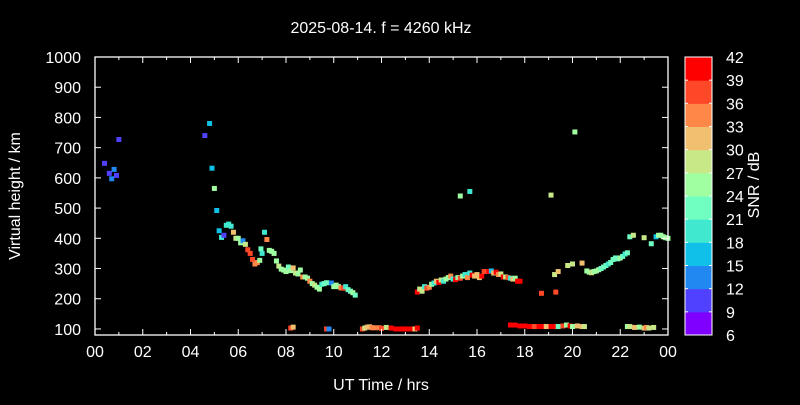 This screenshot has height=405, width=800. What do you see at coordinates (95, 352) in the screenshot?
I see `x-tick-label: 00` at bounding box center [95, 352].